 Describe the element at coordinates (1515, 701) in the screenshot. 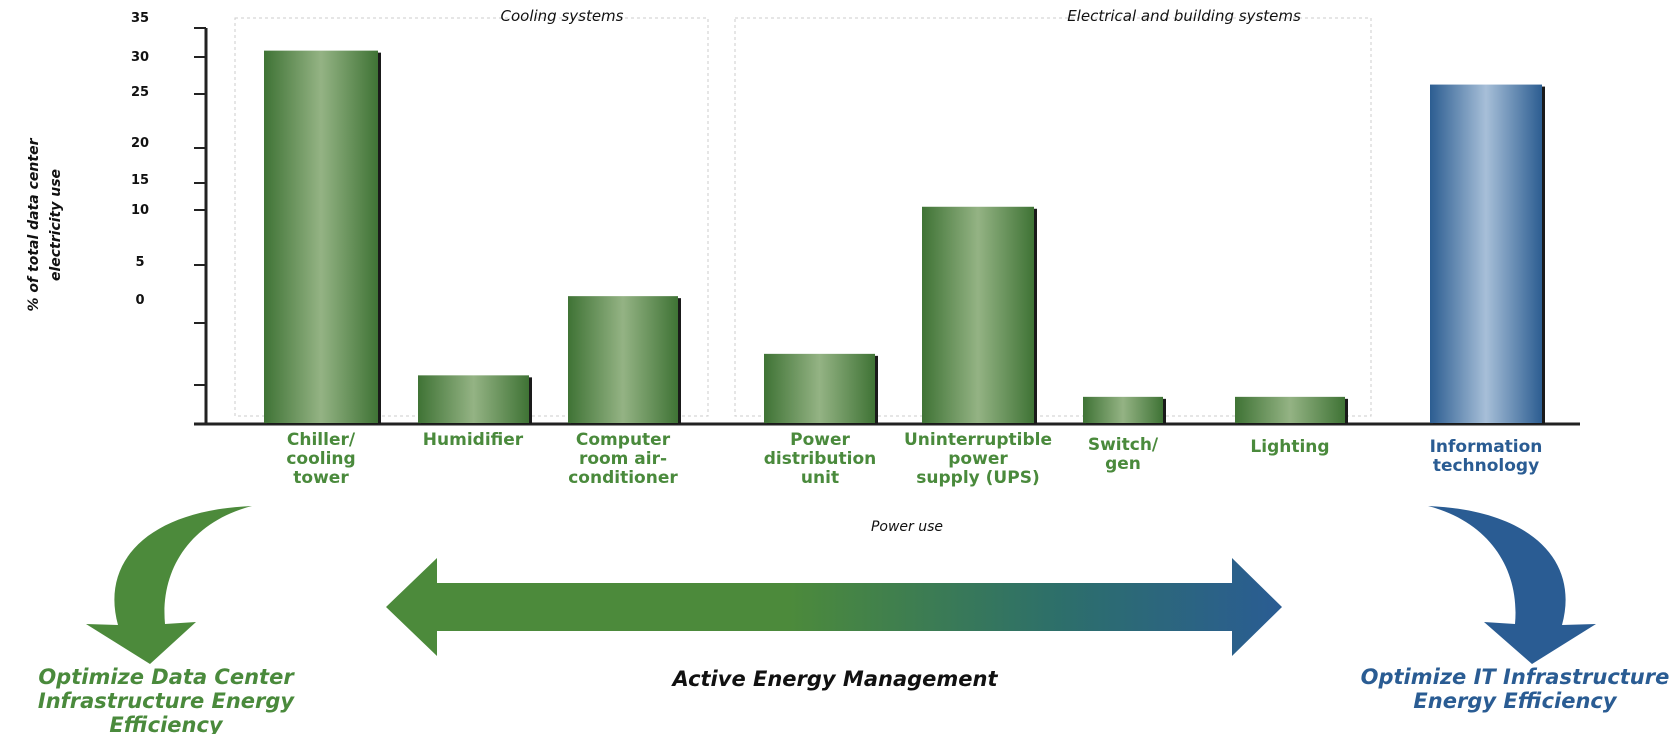

I see `caption-right: Energy Efficiency` at that location.